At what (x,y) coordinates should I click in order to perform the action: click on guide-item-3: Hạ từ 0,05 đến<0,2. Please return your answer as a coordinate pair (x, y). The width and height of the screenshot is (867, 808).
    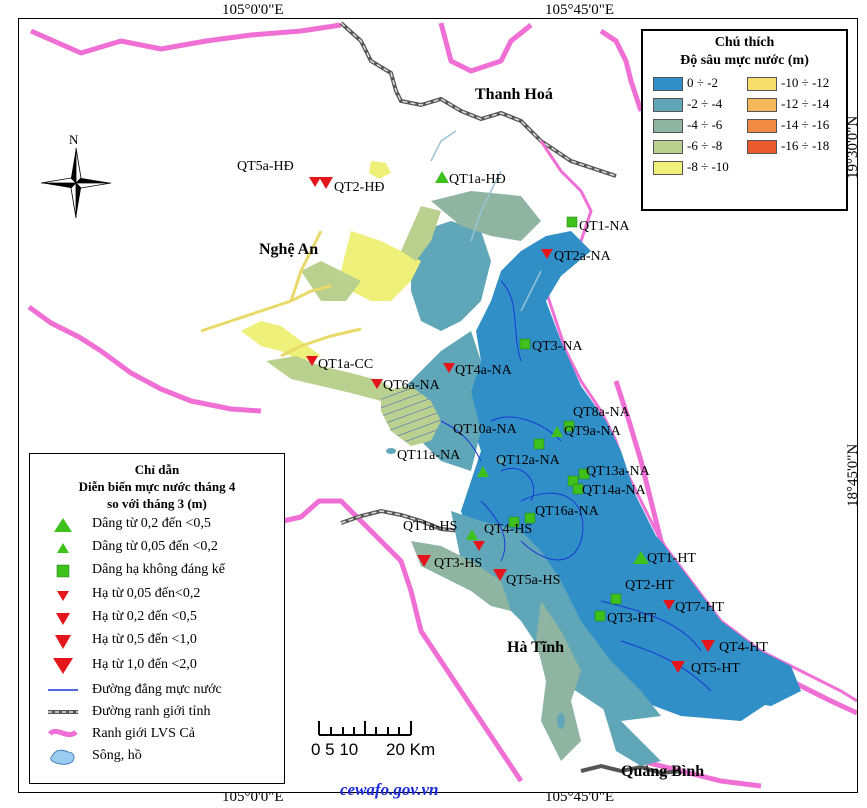
    Looking at the image, I should click on (146, 593).